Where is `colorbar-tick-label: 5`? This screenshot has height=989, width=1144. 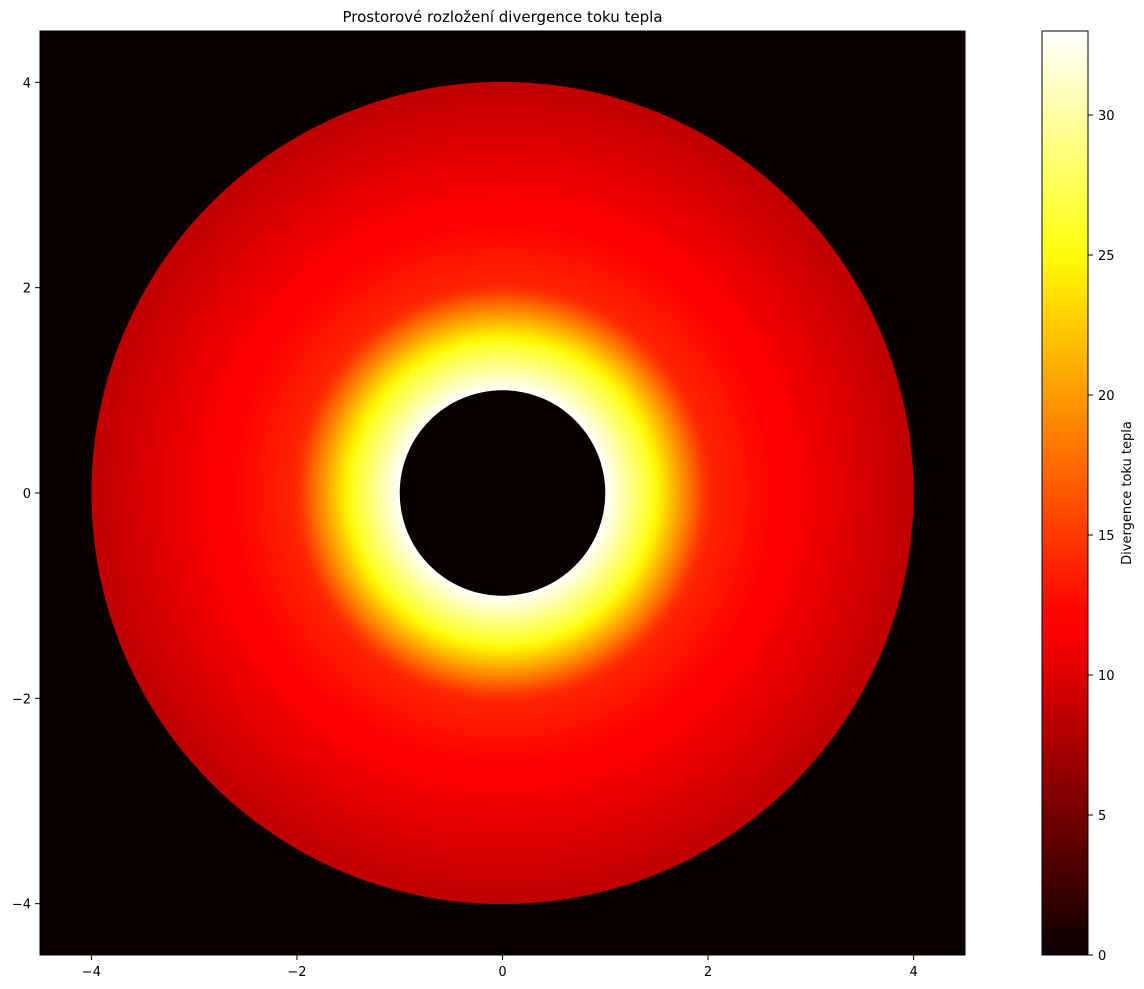 colorbar-tick-label: 5 is located at coordinates (1102, 816).